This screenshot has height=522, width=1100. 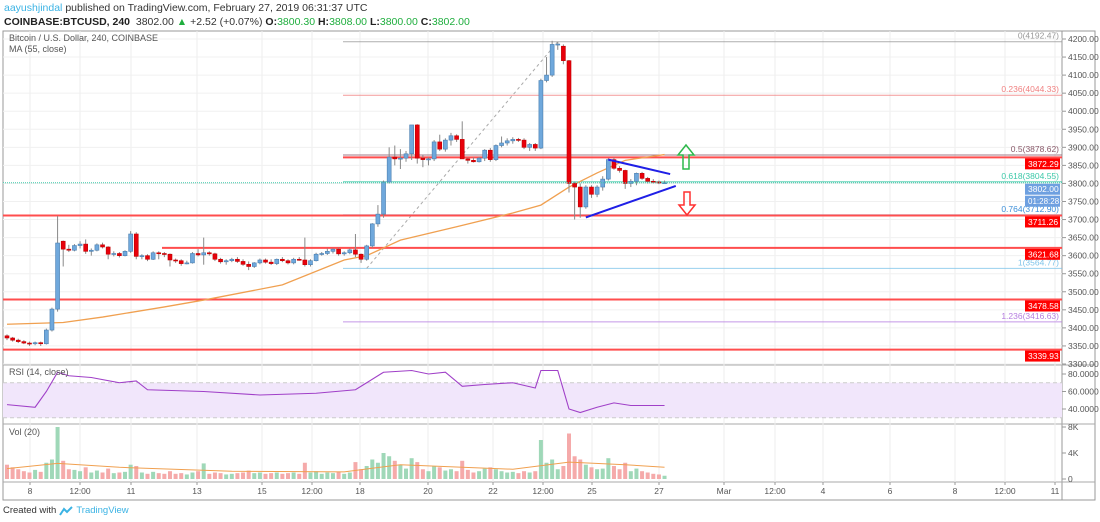 What do you see at coordinates (1083, 310) in the screenshot?
I see `price-tick-label: 3450.00` at bounding box center [1083, 310].